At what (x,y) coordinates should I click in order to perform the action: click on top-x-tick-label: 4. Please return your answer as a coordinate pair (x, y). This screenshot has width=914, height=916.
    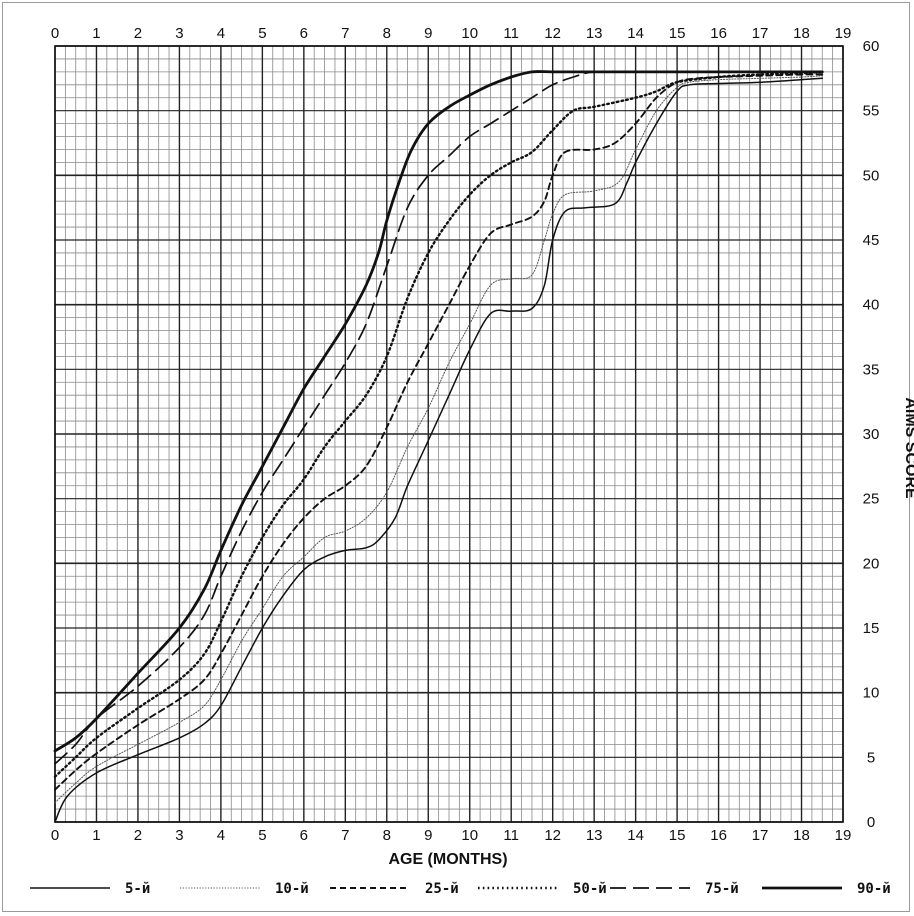
    Looking at the image, I should click on (221, 33).